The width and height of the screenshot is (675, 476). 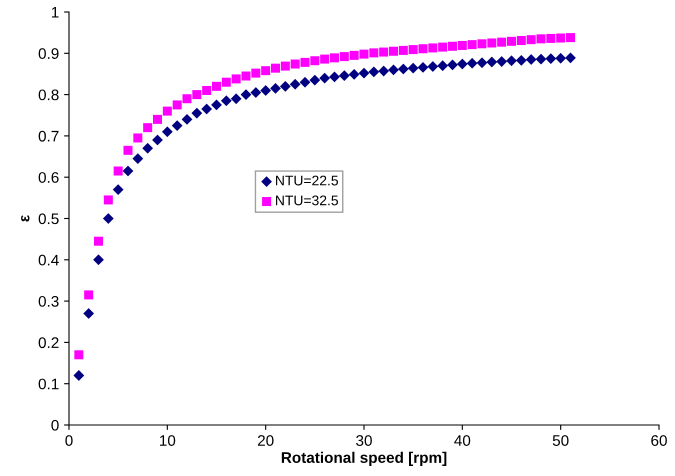 I want to click on y-tick-label: 0.9, so click(x=48, y=53).